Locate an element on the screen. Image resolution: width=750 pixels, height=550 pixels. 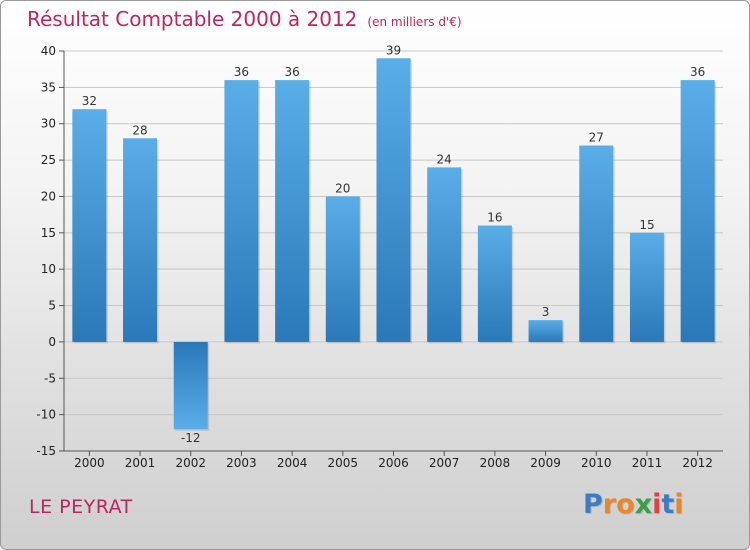
bar-2007 is located at coordinates (444, 254).